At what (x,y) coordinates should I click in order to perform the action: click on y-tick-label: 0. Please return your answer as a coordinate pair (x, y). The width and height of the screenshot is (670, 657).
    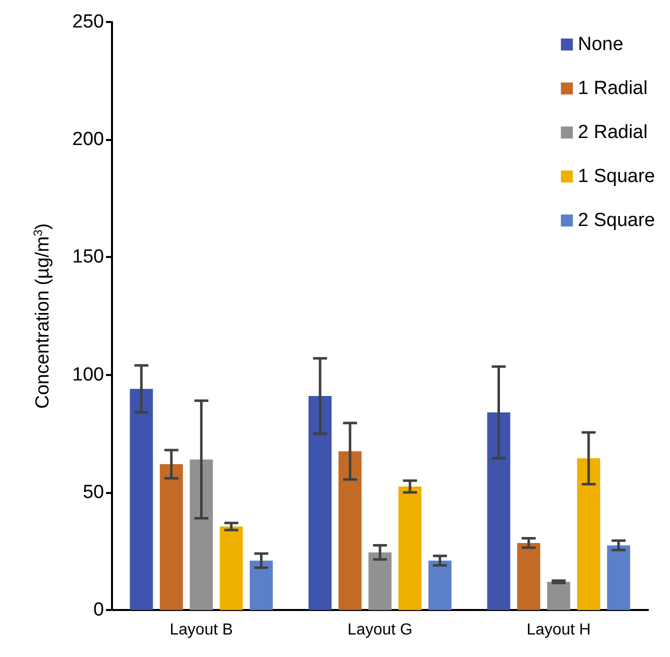
    Looking at the image, I should click on (98, 610).